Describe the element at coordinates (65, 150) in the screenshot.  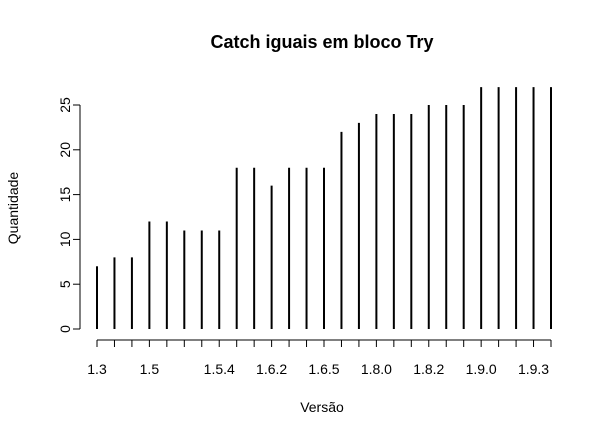
I see `y-tick-label: 20` at that location.